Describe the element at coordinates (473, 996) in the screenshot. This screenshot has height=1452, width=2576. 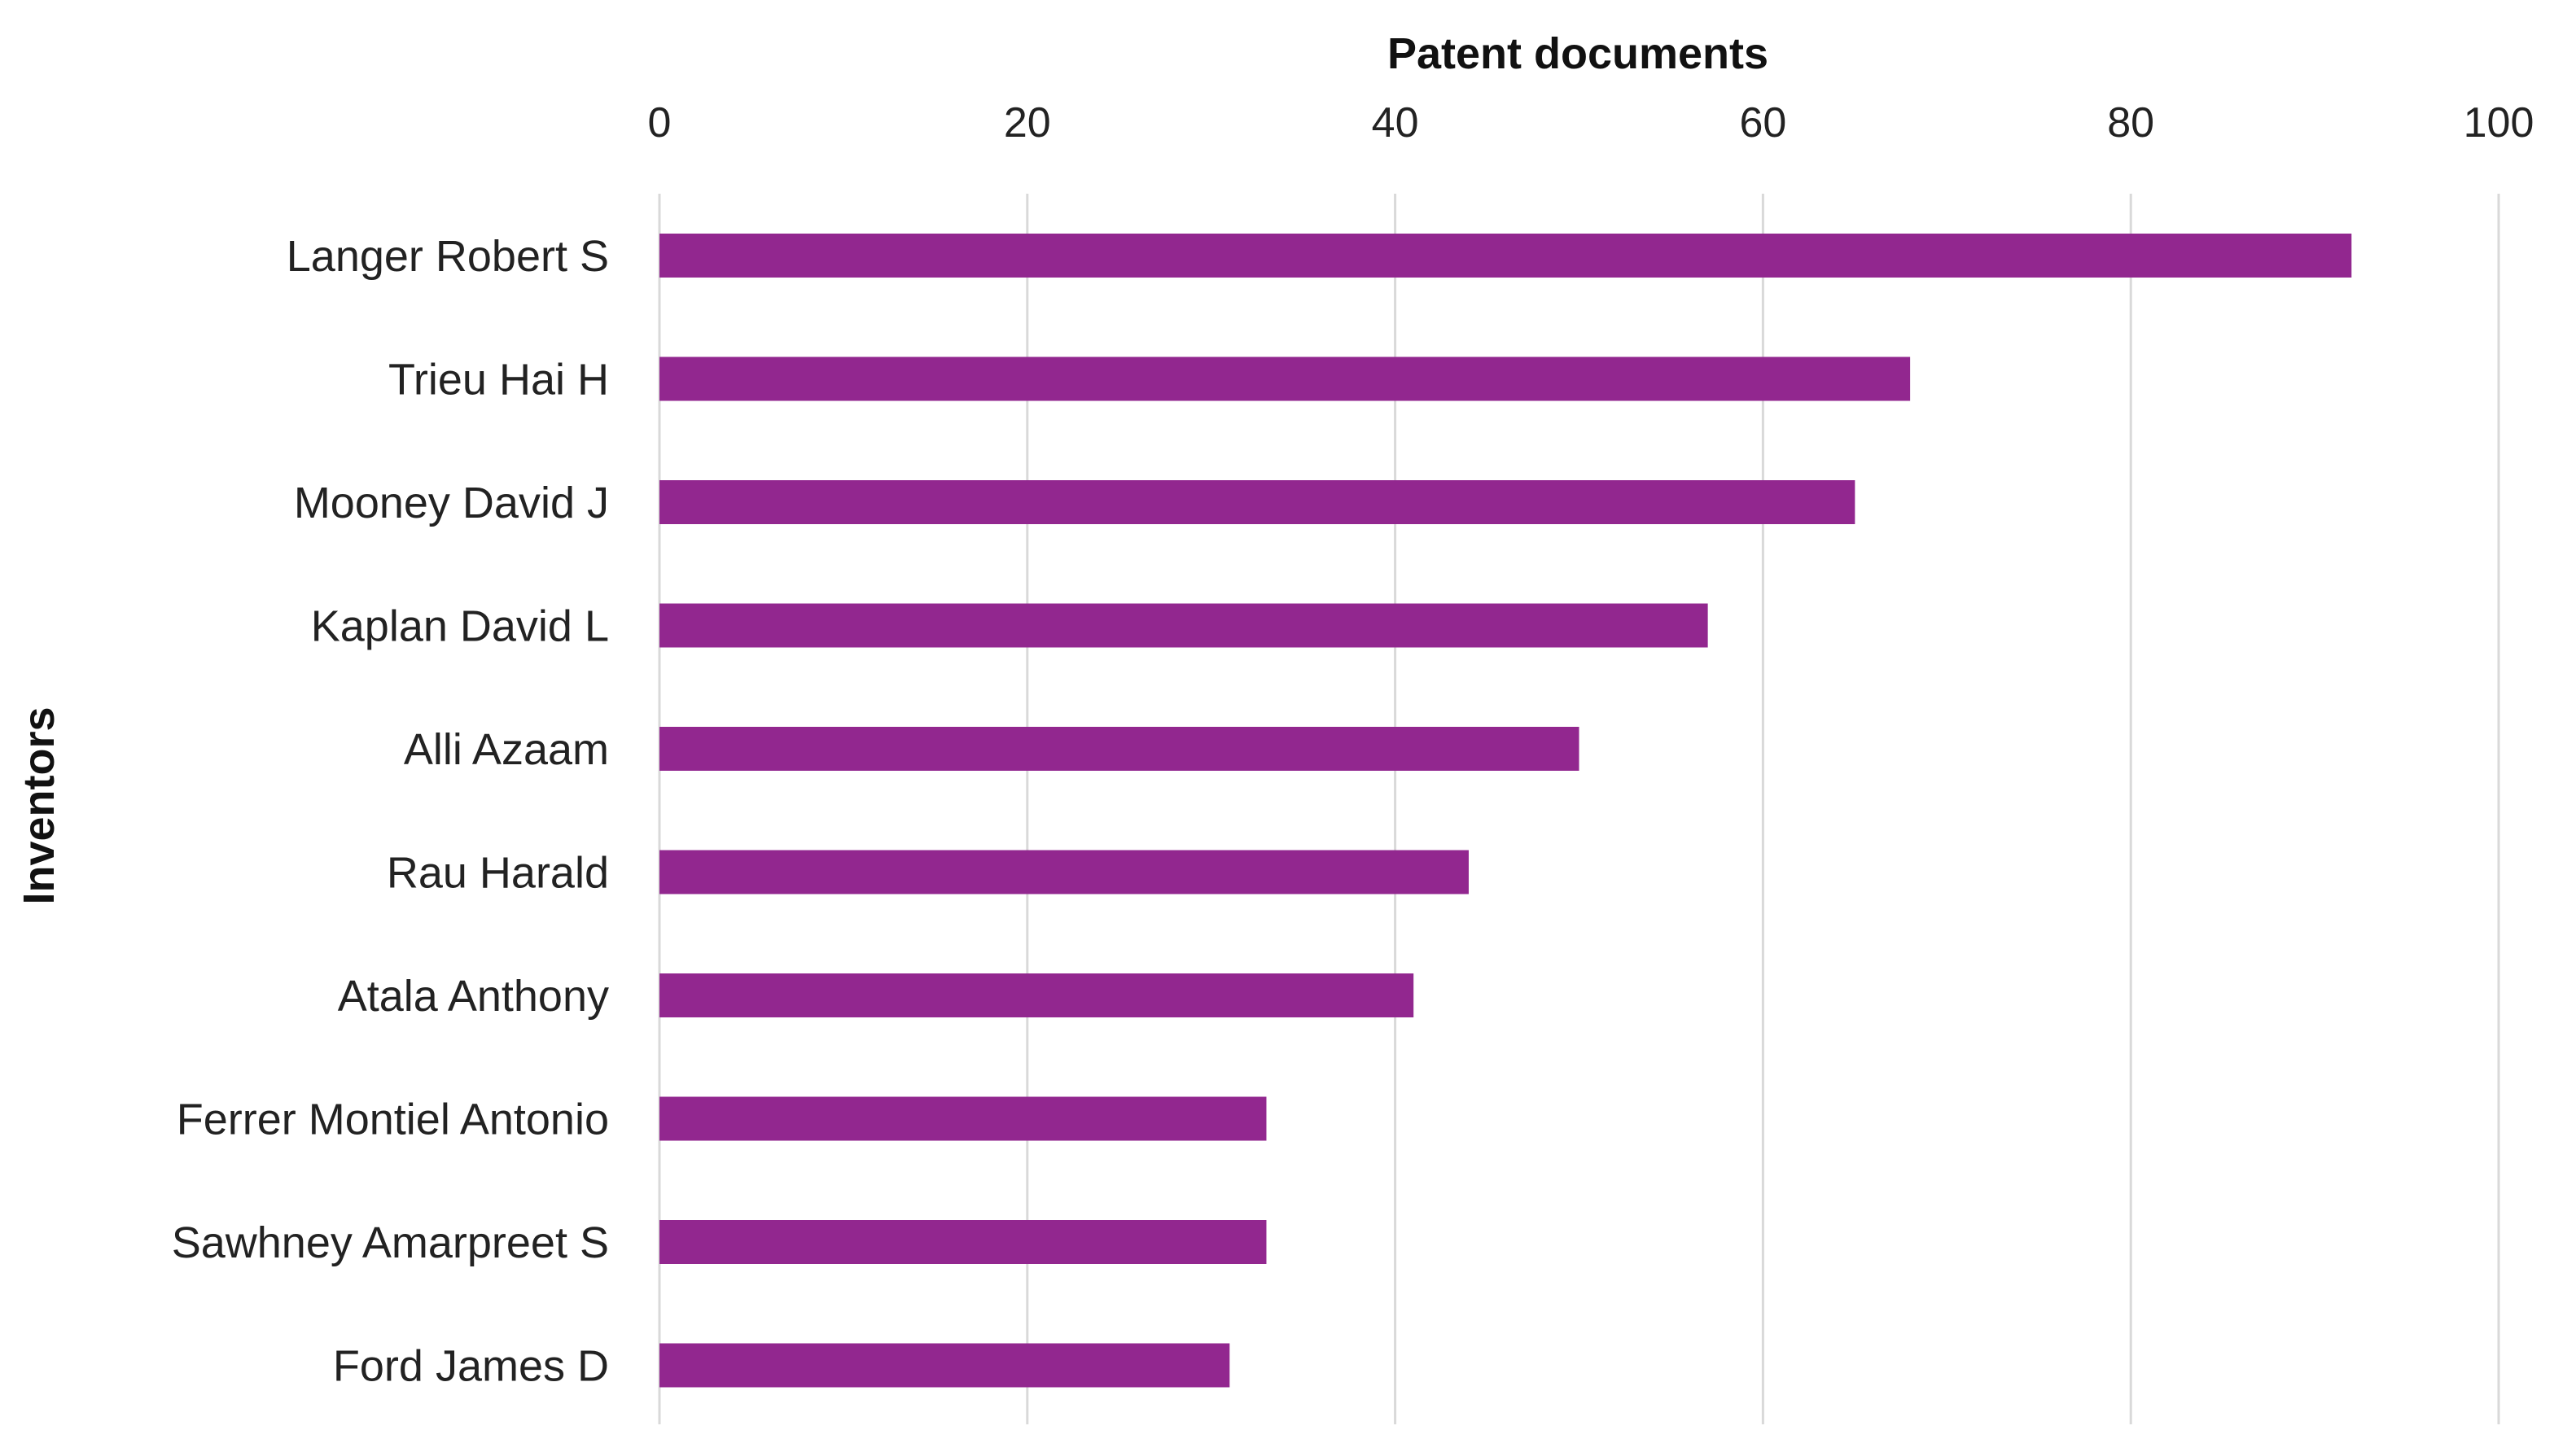
I see `category-label: Atala Anthony` at that location.